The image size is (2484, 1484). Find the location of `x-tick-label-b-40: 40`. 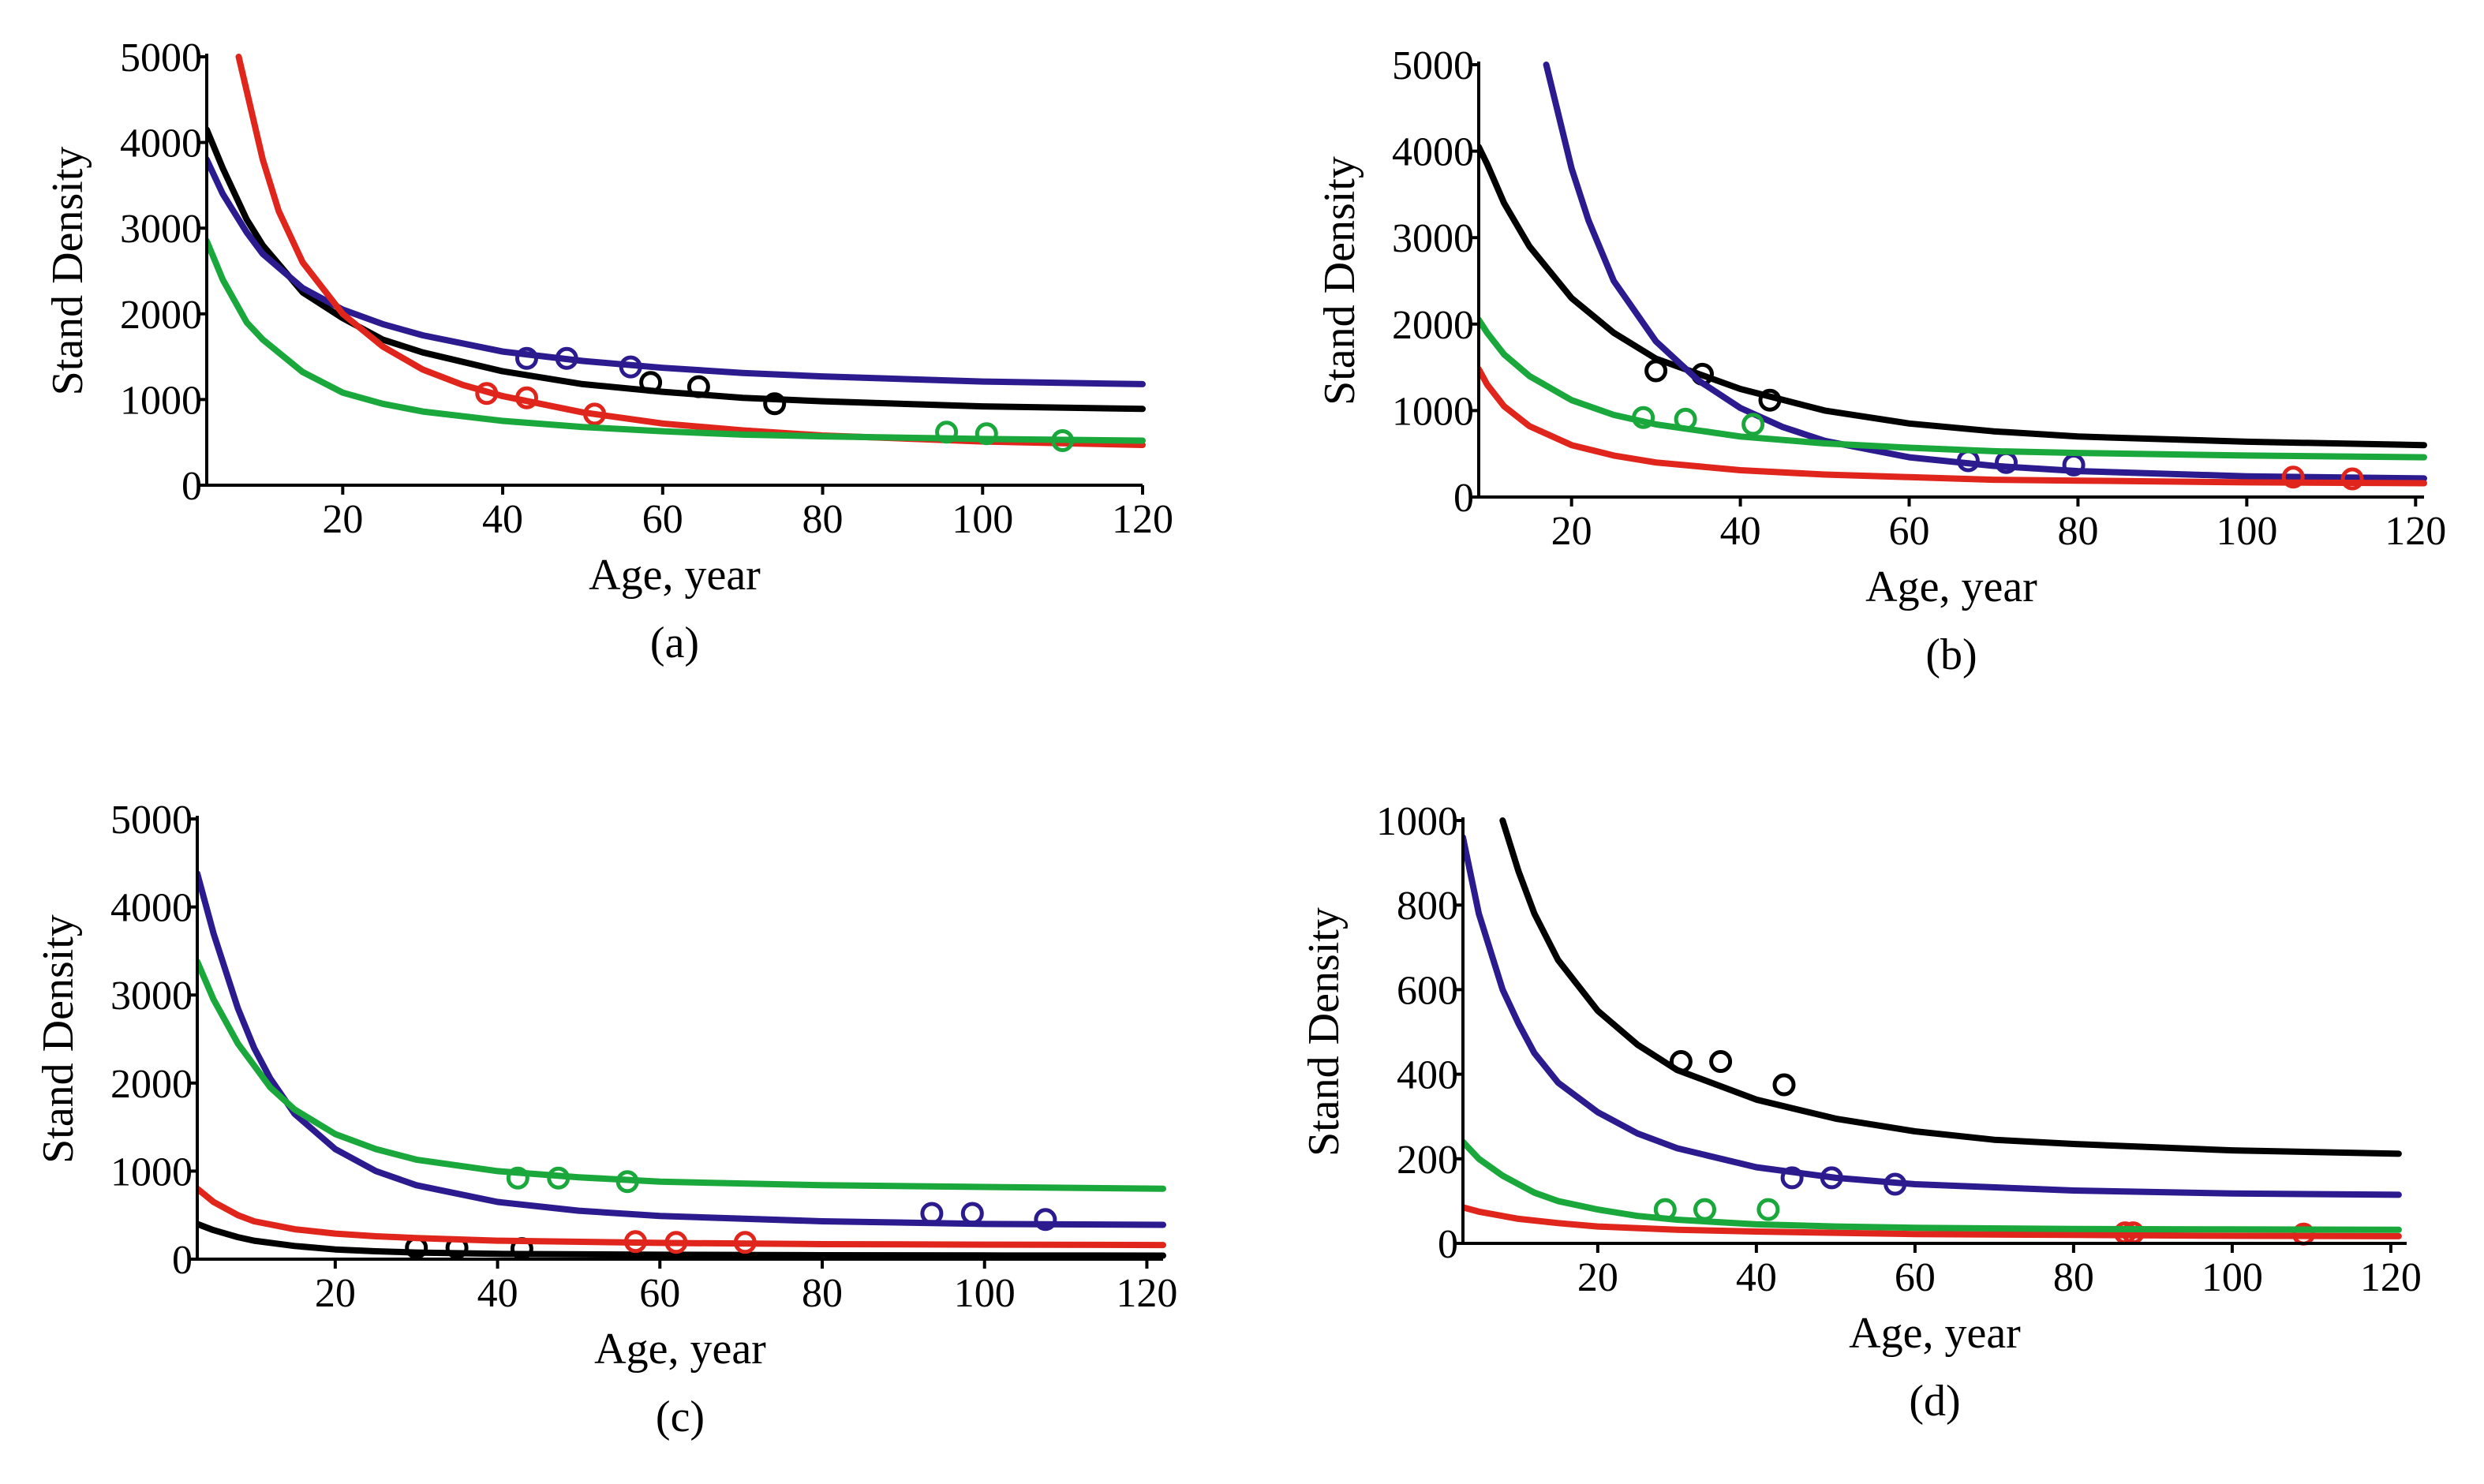

x-tick-label-b-40: 40 is located at coordinates (1740, 531).